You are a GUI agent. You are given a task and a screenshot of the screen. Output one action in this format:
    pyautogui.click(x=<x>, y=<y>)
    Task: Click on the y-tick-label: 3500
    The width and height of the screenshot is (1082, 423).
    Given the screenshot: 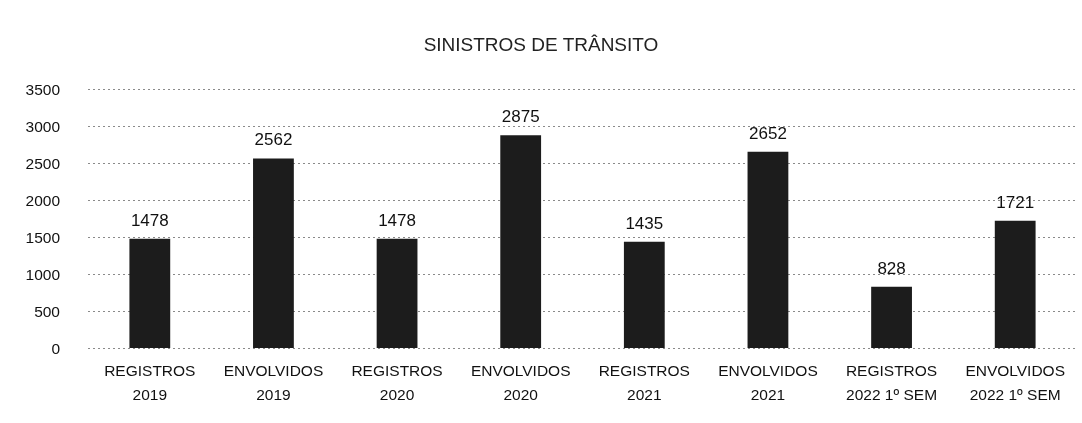 What is the action you would take?
    pyautogui.click(x=43, y=89)
    